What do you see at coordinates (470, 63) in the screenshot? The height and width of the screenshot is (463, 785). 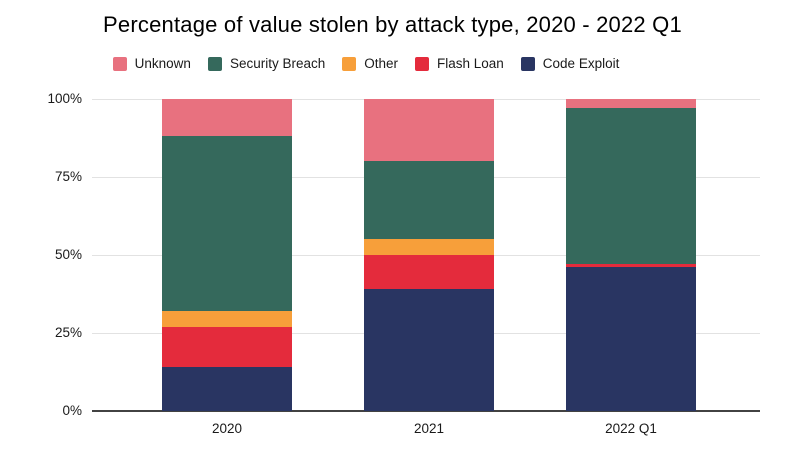 I see `legend-label: Flash Loan` at bounding box center [470, 63].